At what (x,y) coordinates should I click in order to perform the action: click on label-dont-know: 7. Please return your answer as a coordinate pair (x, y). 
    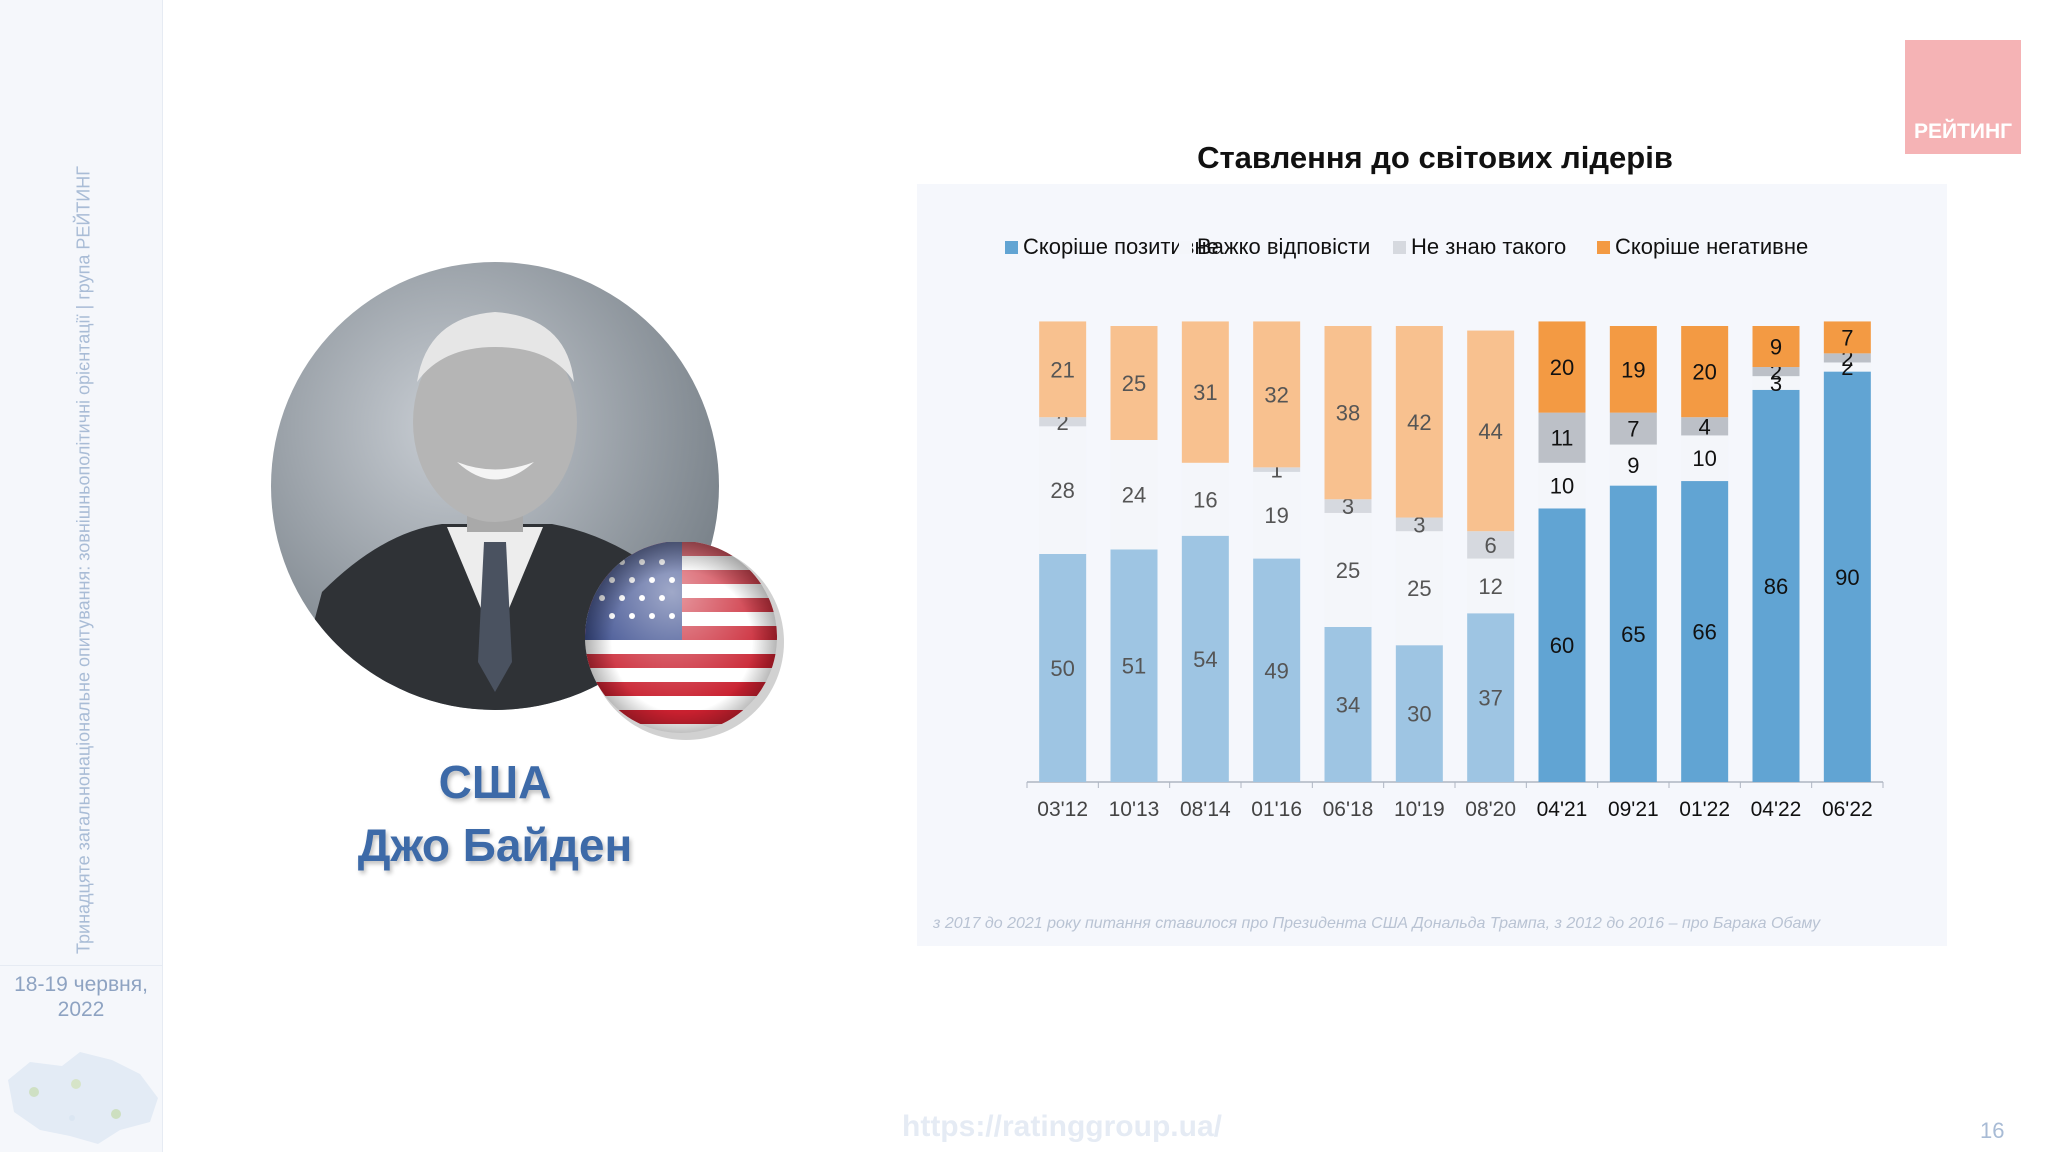
    Looking at the image, I should click on (1633, 429).